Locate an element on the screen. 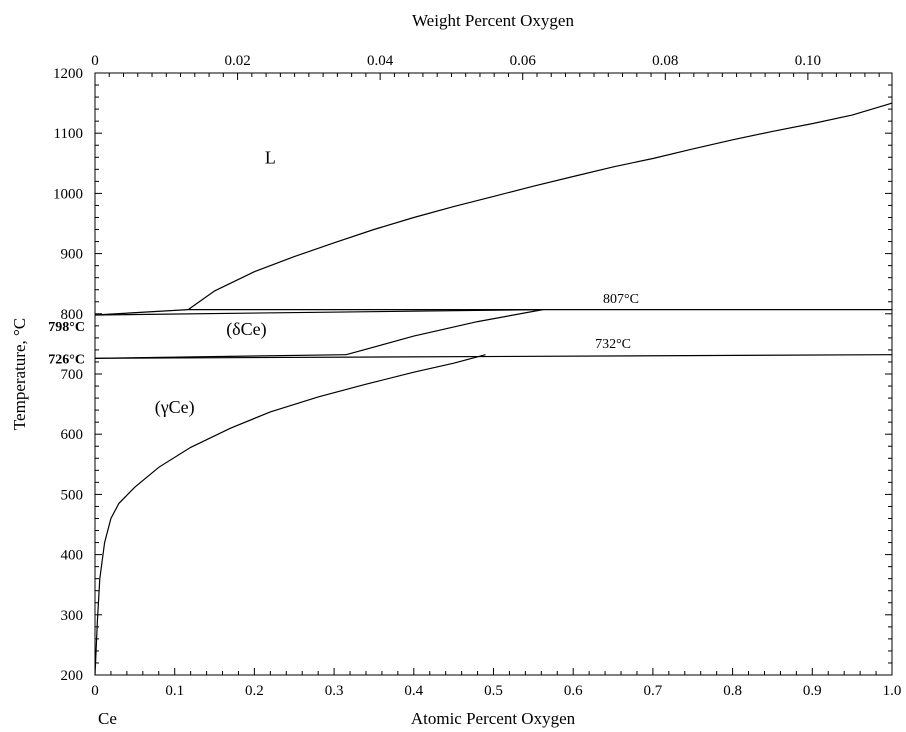 The width and height of the screenshot is (906, 732). axis-temperature-annotation: 798°C is located at coordinates (66, 327).